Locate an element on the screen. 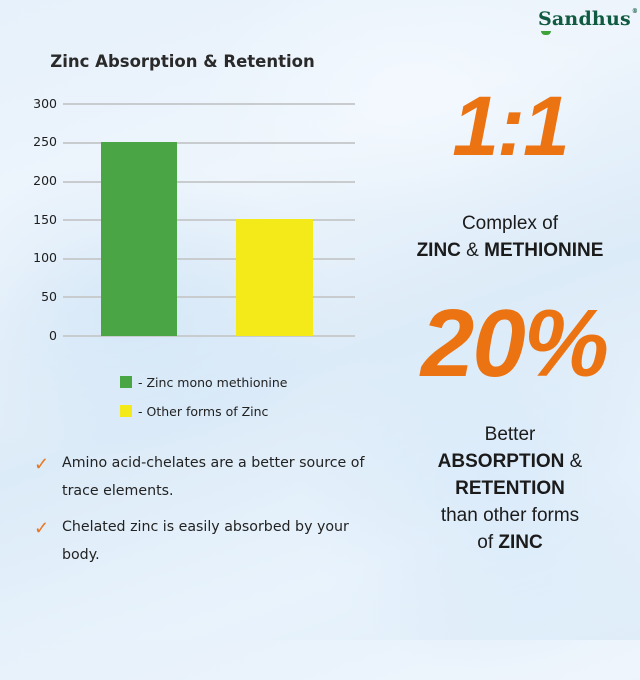  percent-headline: 20% is located at coordinates (514, 343).